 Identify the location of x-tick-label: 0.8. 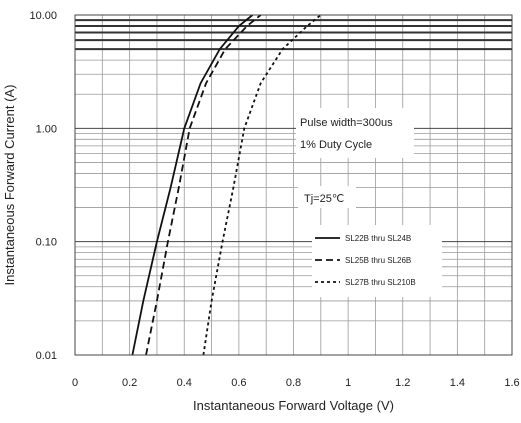
(293, 383).